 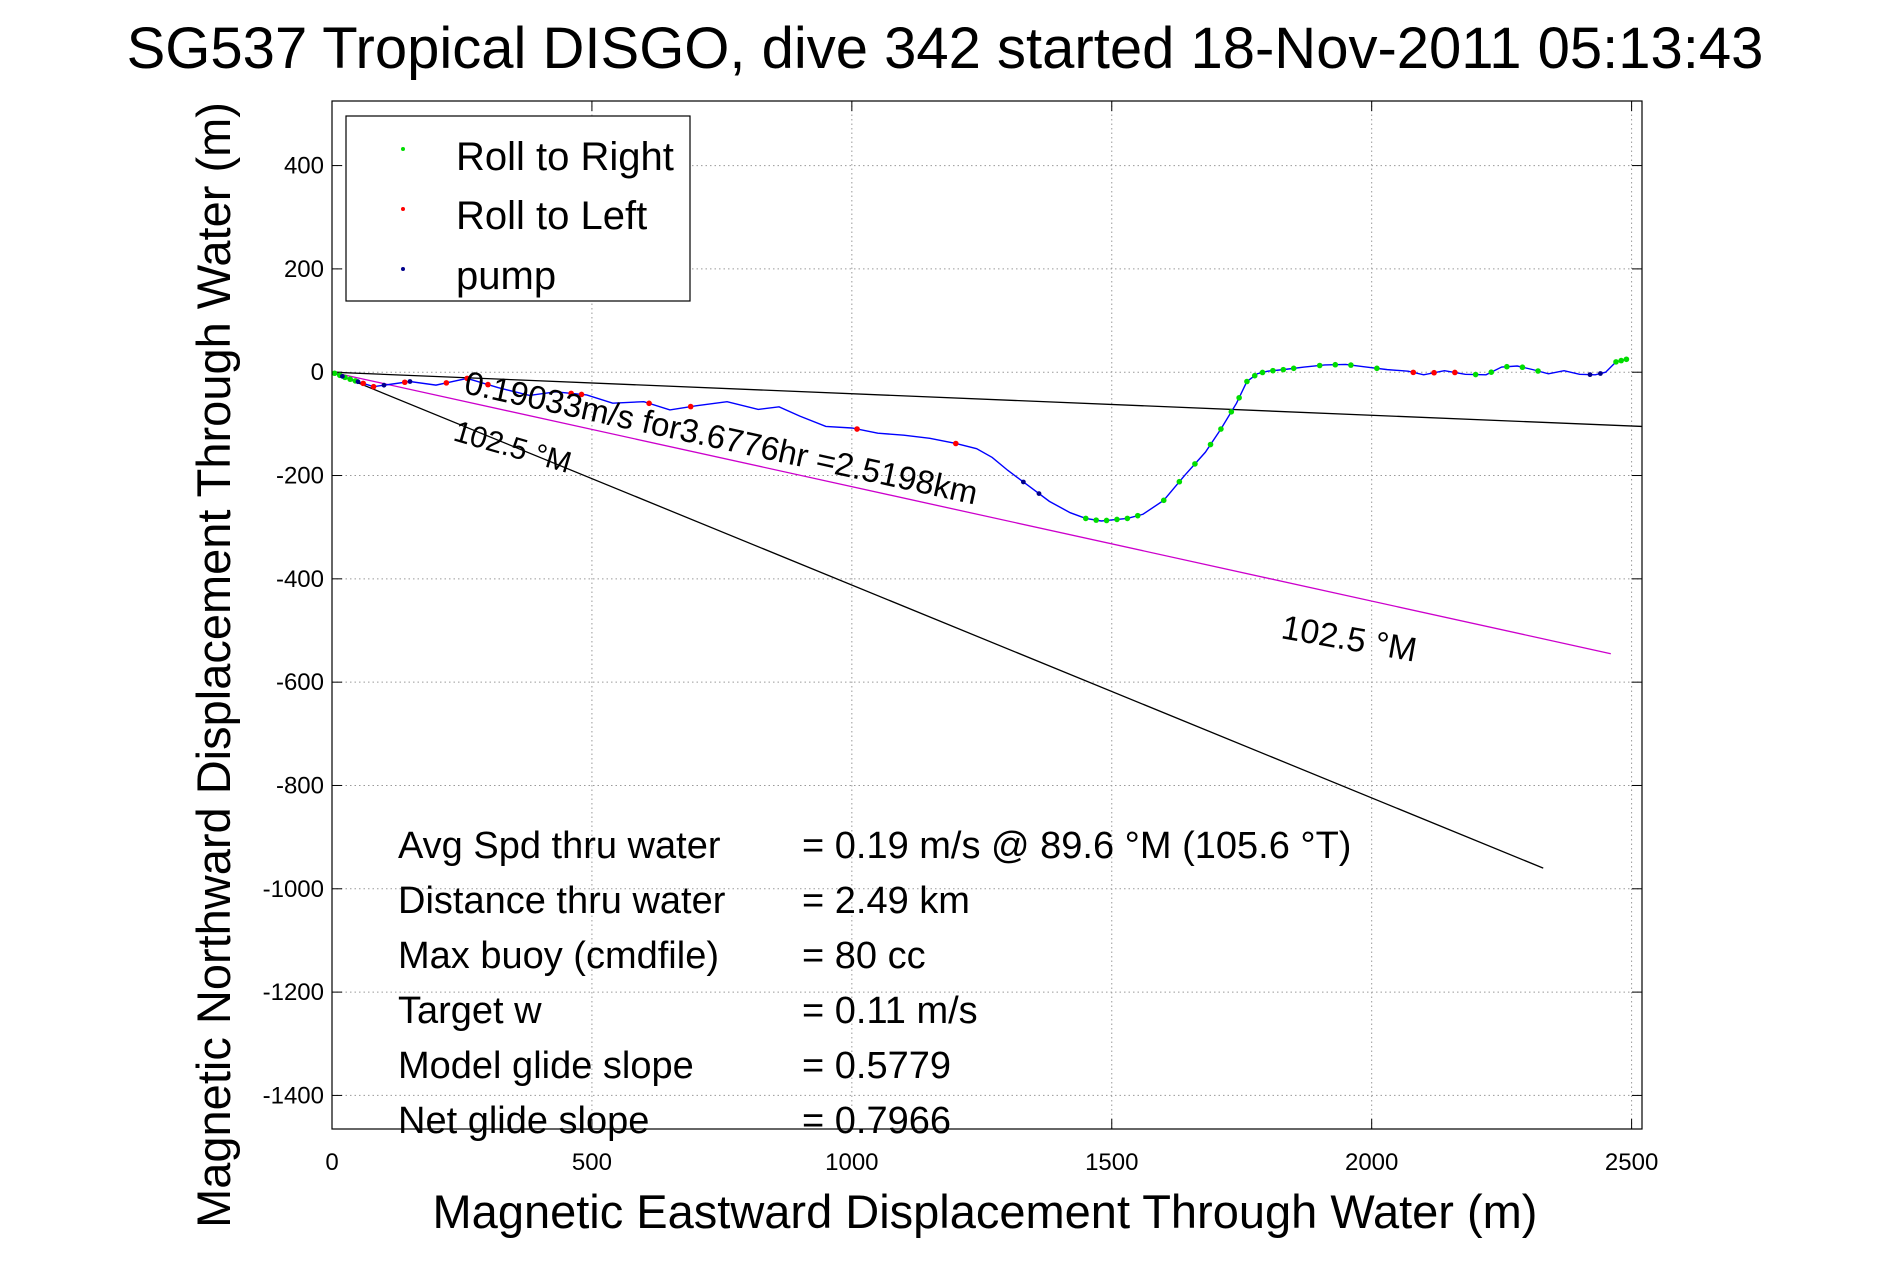 I want to click on y-tick-label: -1200, so click(x=293, y=992).